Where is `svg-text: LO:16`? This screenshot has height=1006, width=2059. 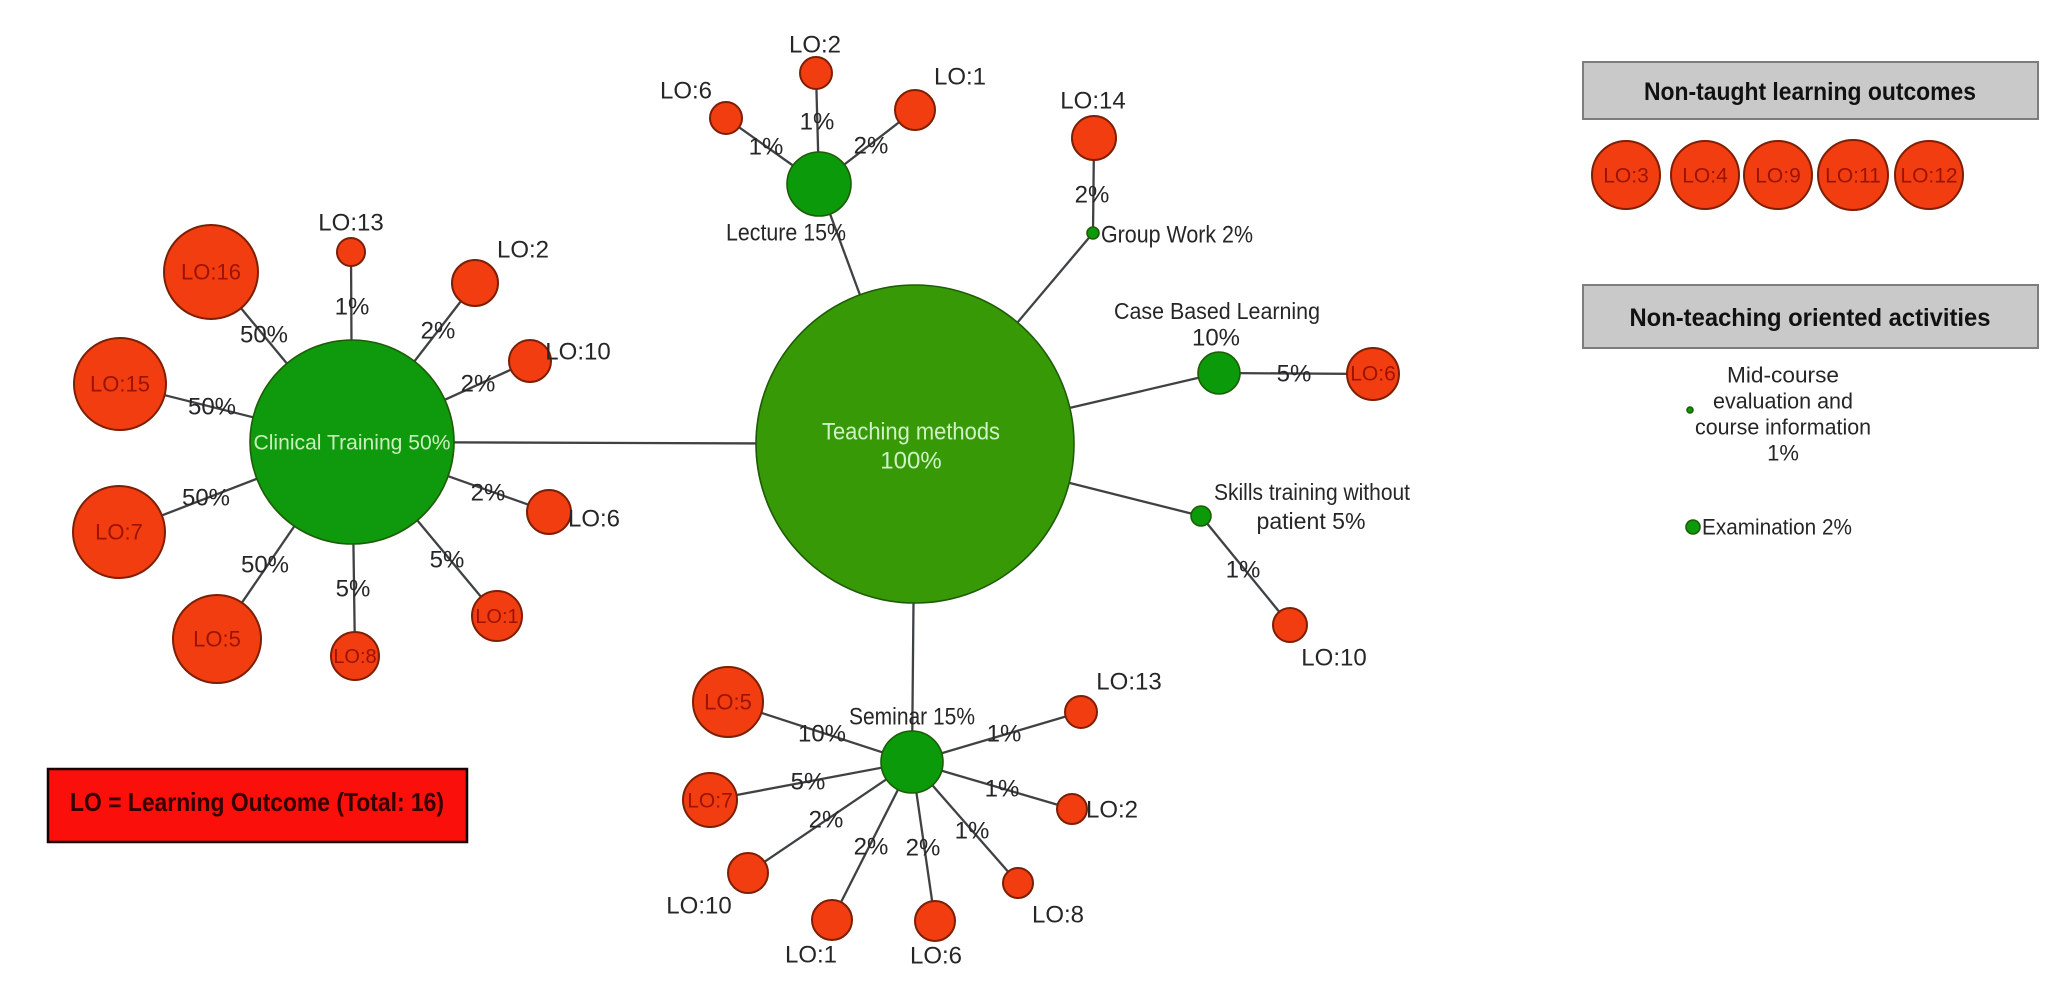 svg-text: LO:16 is located at coordinates (211, 272).